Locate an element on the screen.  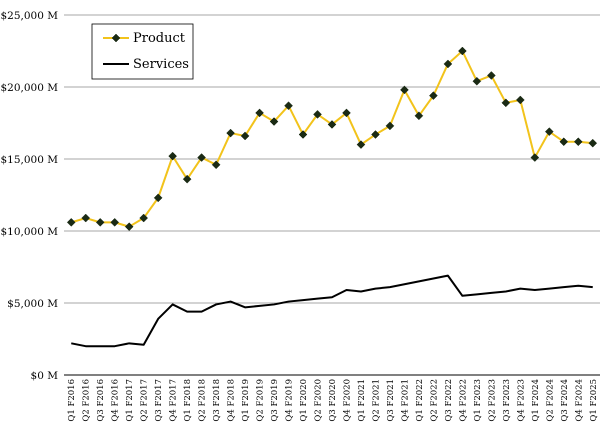
x-tick-label: Q1 F2017 is located at coordinates (130, 400).